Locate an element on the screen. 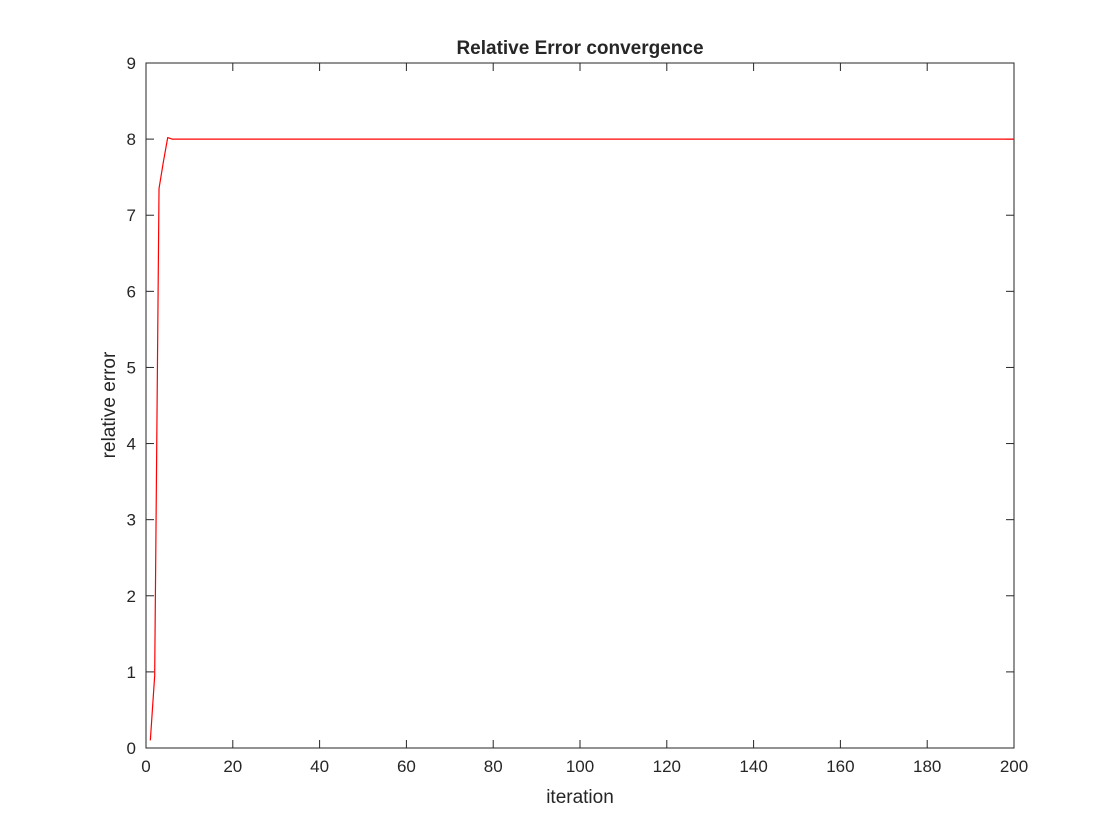 The height and width of the screenshot is (840, 1120). x-tick-label: 200 is located at coordinates (1014, 766).